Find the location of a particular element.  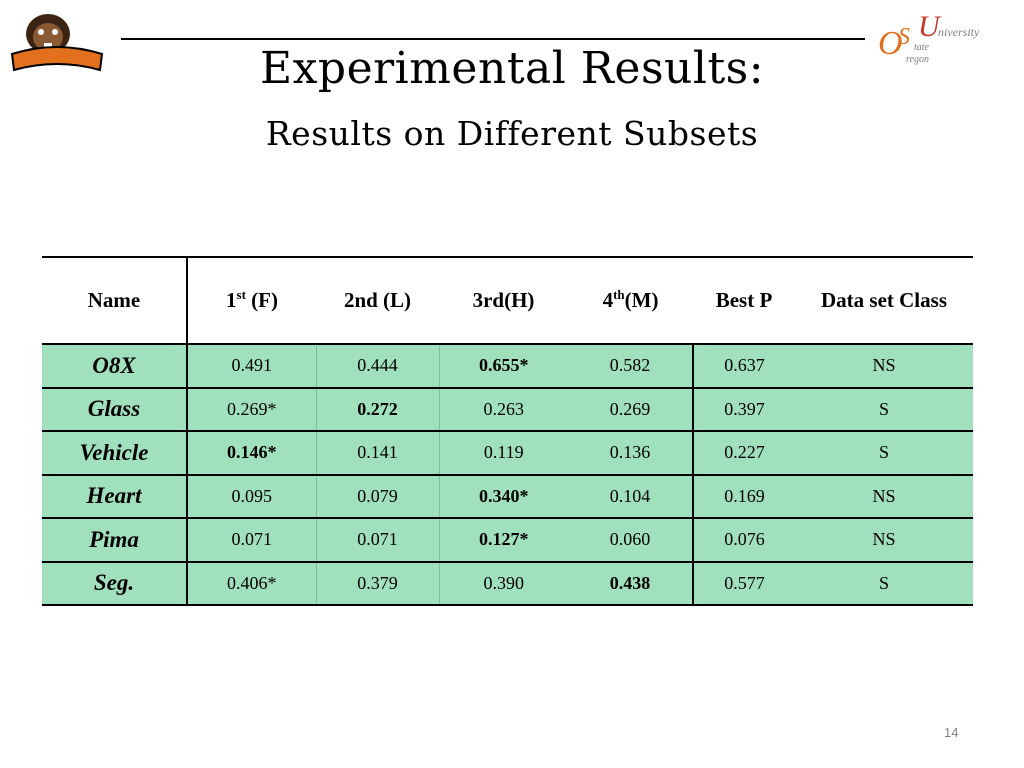

table-row: Seg. 0.406* 0.379 0.390 0.438 0.577 S is located at coordinates (507, 583).